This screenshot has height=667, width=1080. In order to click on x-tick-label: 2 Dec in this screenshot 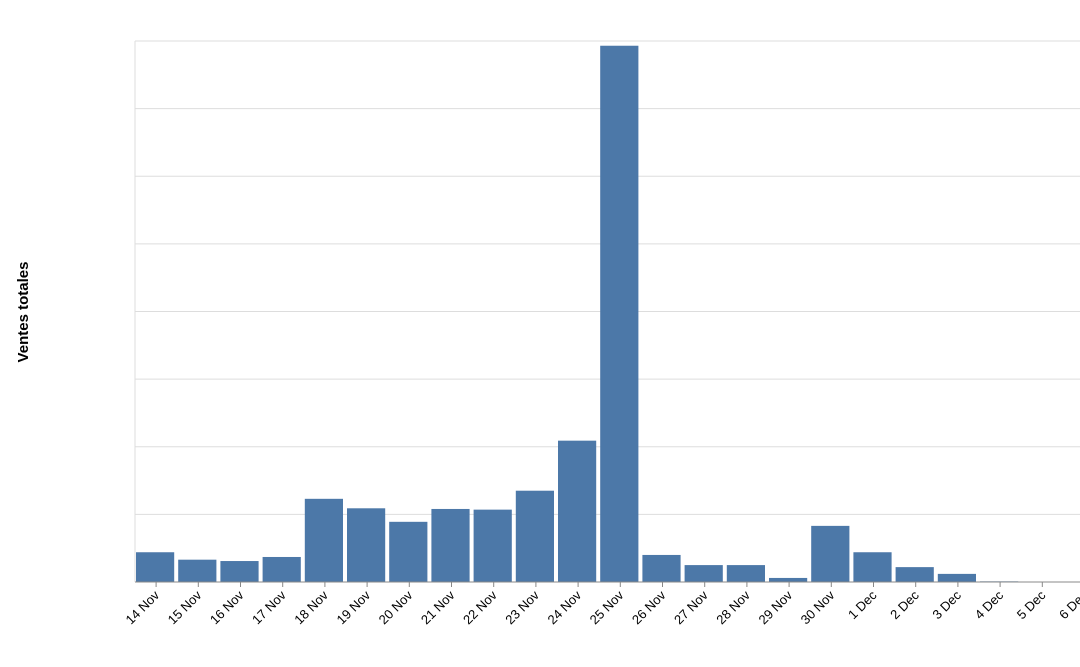, I will do `click(904, 604)`.